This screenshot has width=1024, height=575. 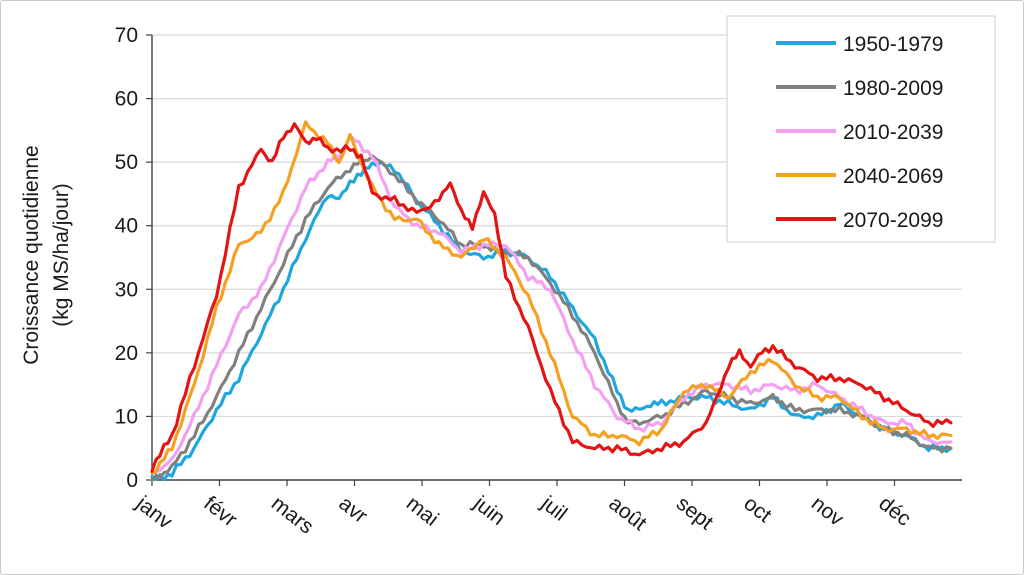 I want to click on y-tick-label: 10, so click(x=126, y=416).